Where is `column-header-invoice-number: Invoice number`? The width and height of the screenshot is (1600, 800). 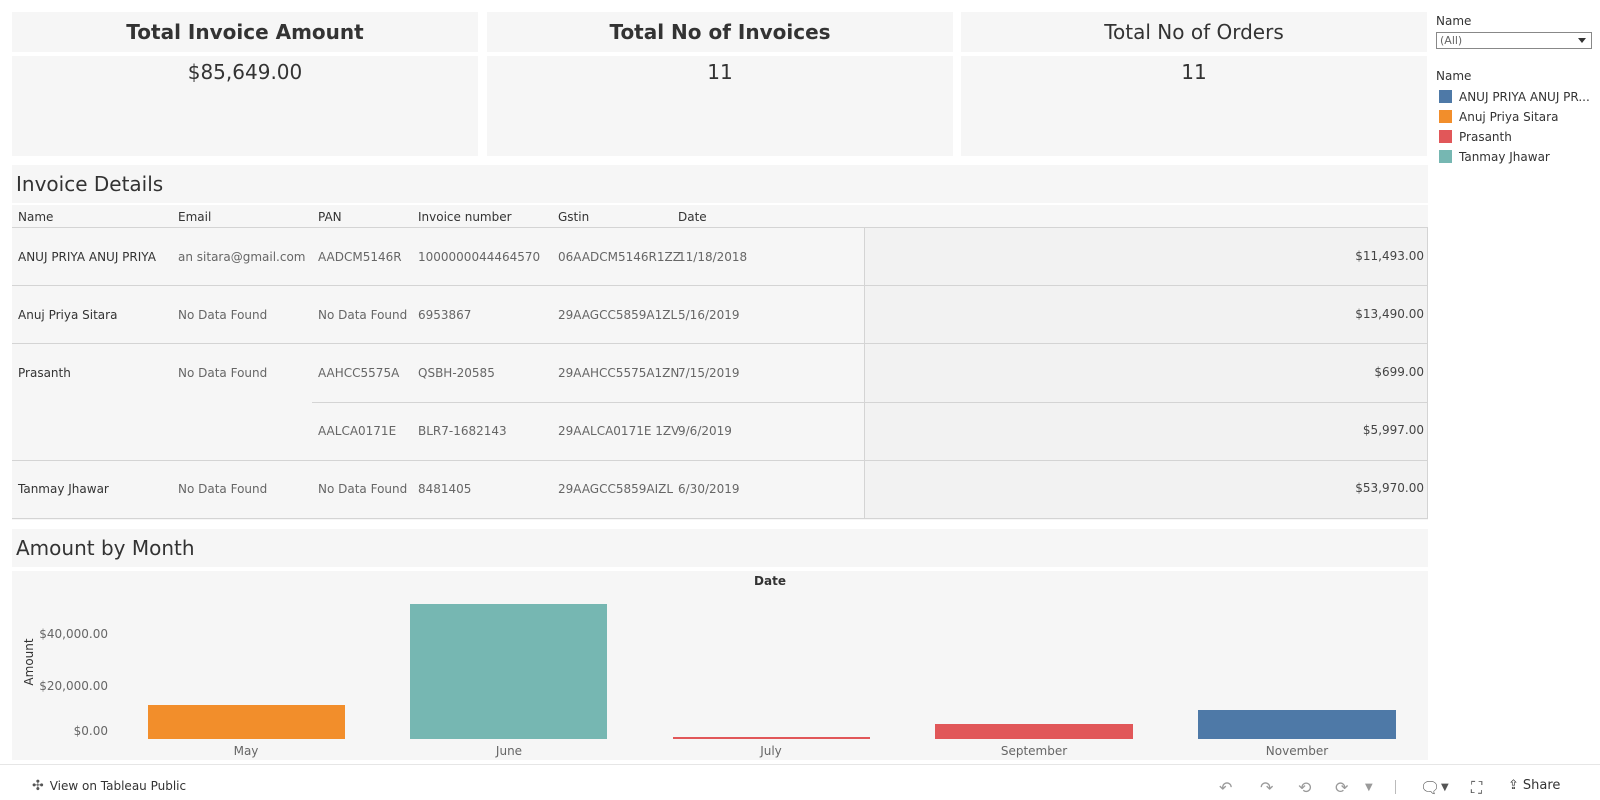
column-header-invoice-number: Invoice number is located at coordinates (465, 217).